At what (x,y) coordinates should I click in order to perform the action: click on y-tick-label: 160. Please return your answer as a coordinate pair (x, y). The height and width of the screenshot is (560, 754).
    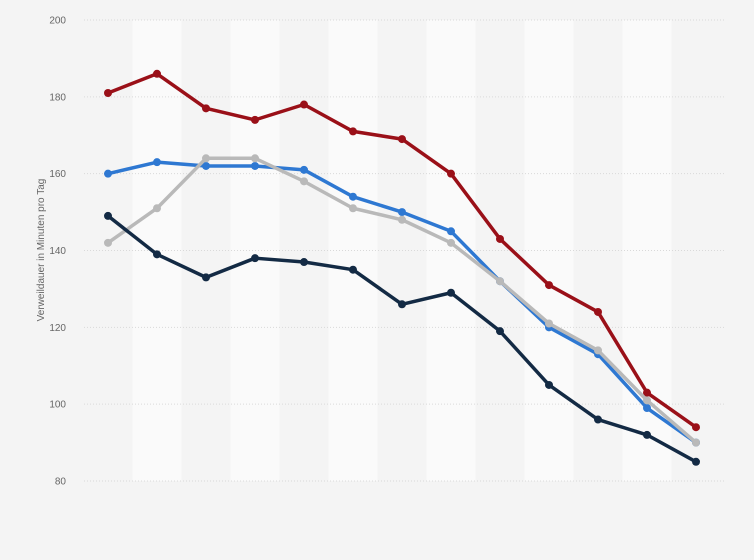
    Looking at the image, I should click on (57, 174).